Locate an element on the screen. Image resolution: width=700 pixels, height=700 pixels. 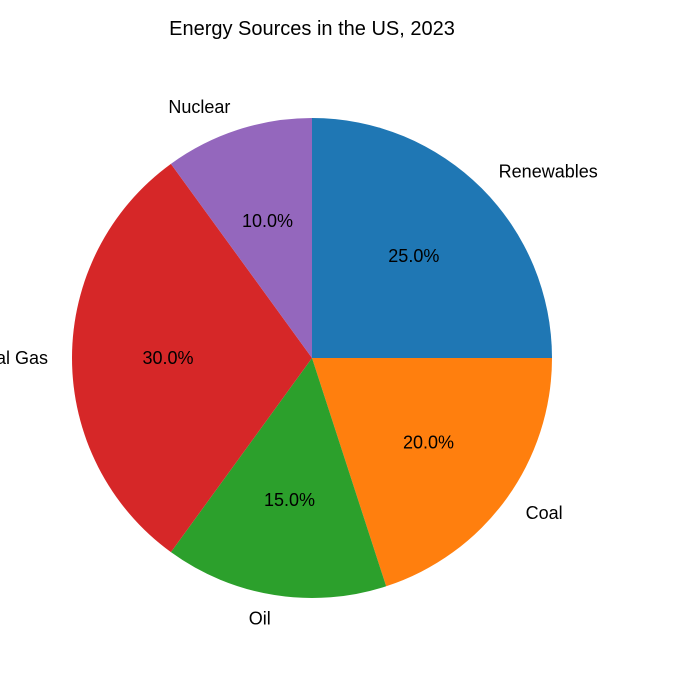
slice-percent-nuclear: 10.0% is located at coordinates (267, 221).